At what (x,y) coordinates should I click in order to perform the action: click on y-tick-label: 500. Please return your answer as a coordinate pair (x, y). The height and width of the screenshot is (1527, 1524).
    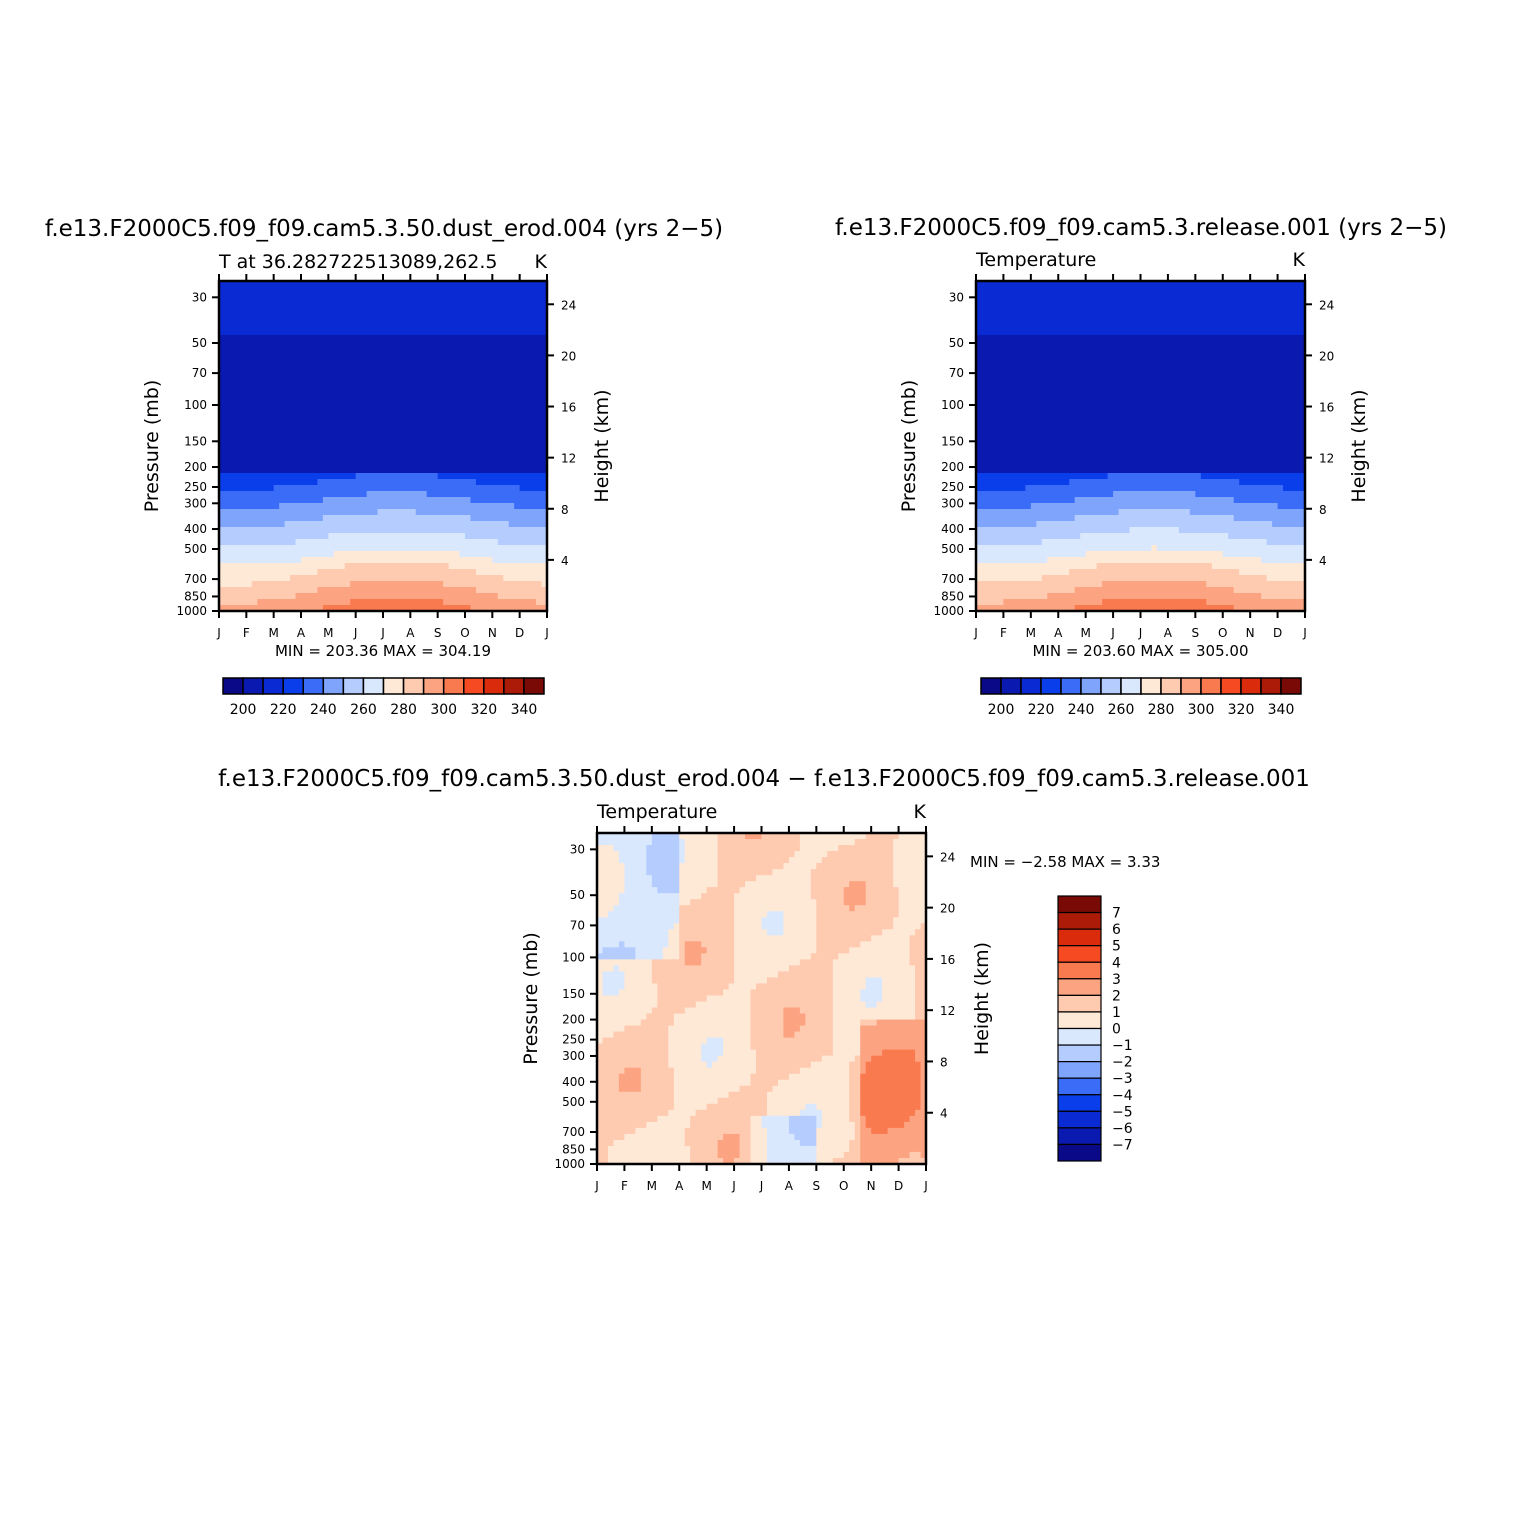
    Looking at the image, I should click on (195, 549).